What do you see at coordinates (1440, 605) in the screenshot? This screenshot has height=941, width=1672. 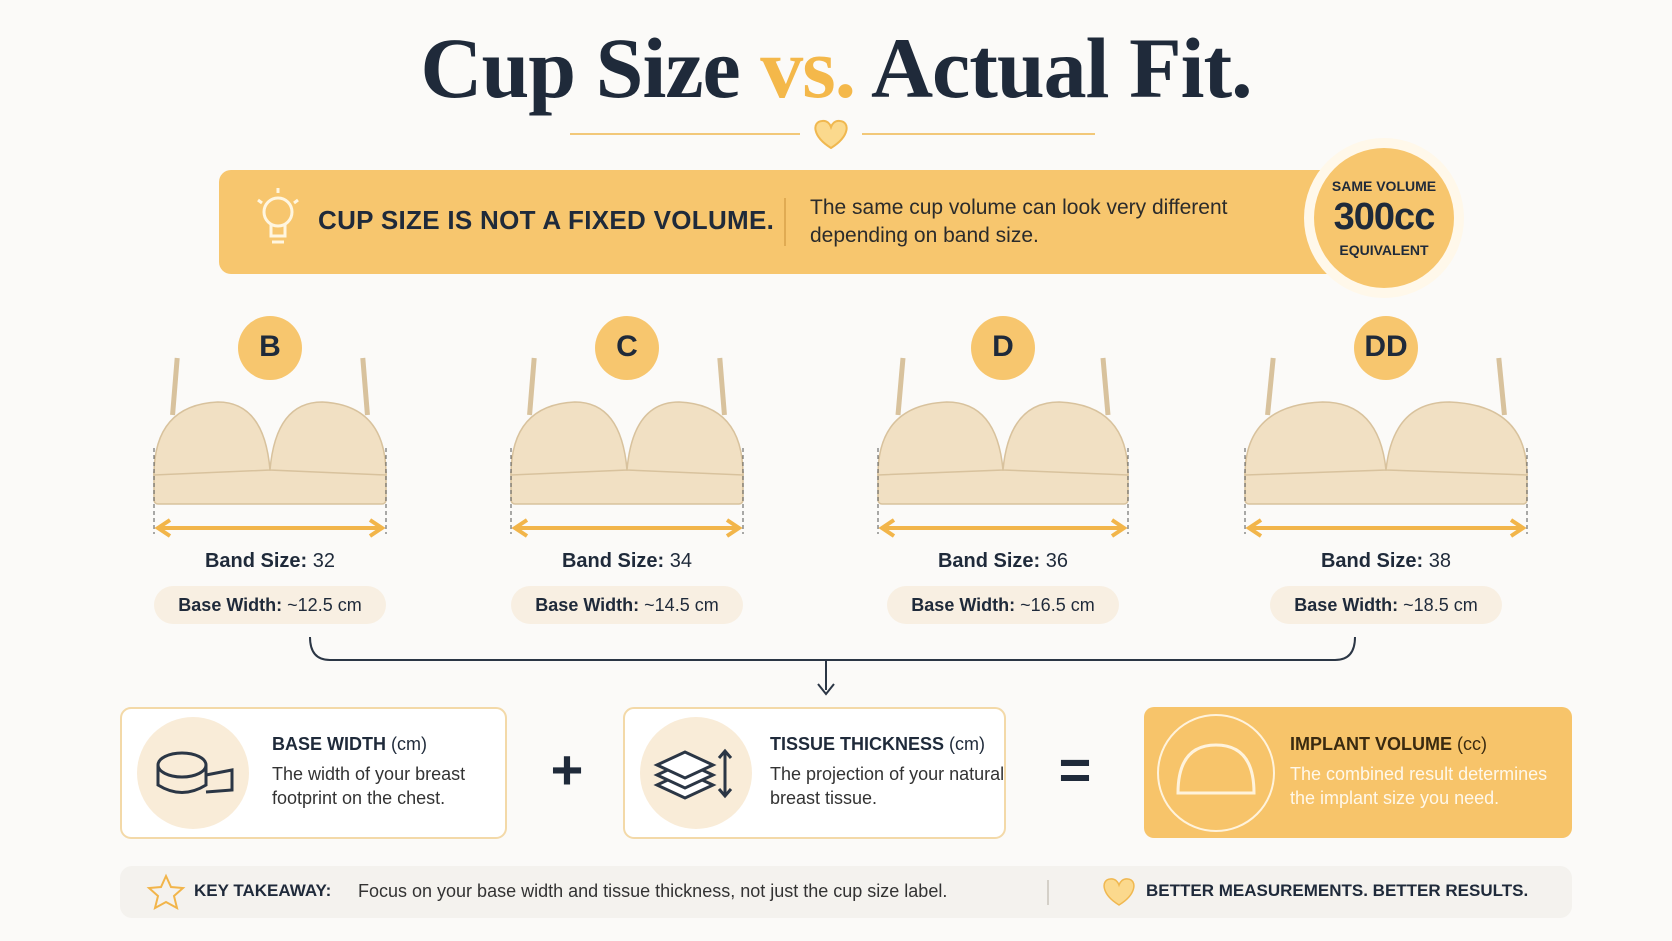 I see `width-value: ~18.5 cm` at bounding box center [1440, 605].